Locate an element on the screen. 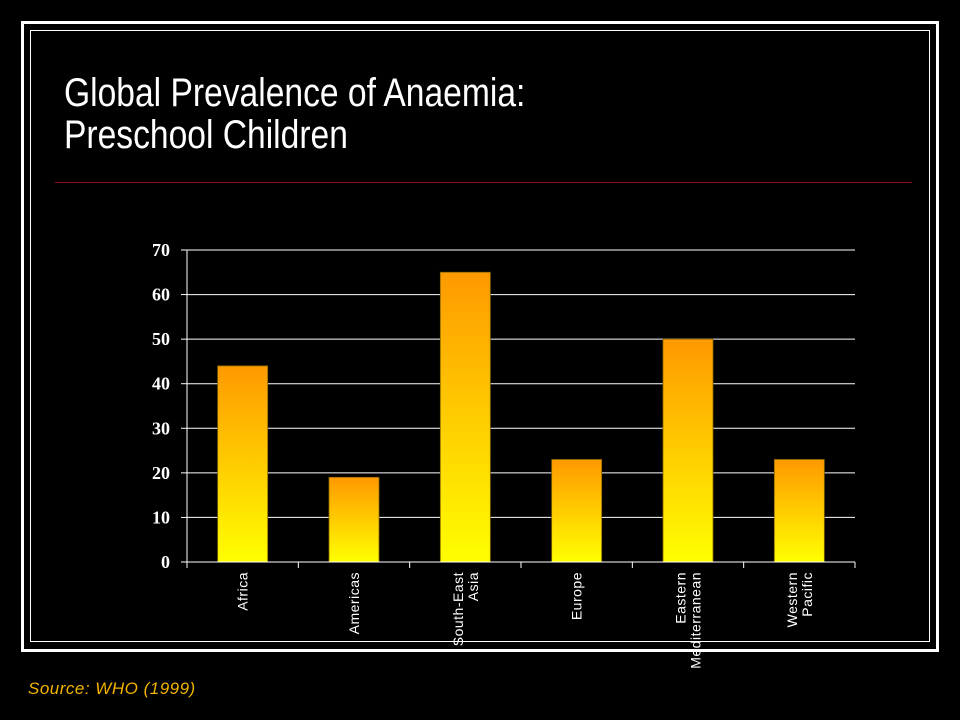 This screenshot has width=960, height=720. slide-title-line-1: Global Prevalence of Anaemia: is located at coordinates (295, 93).